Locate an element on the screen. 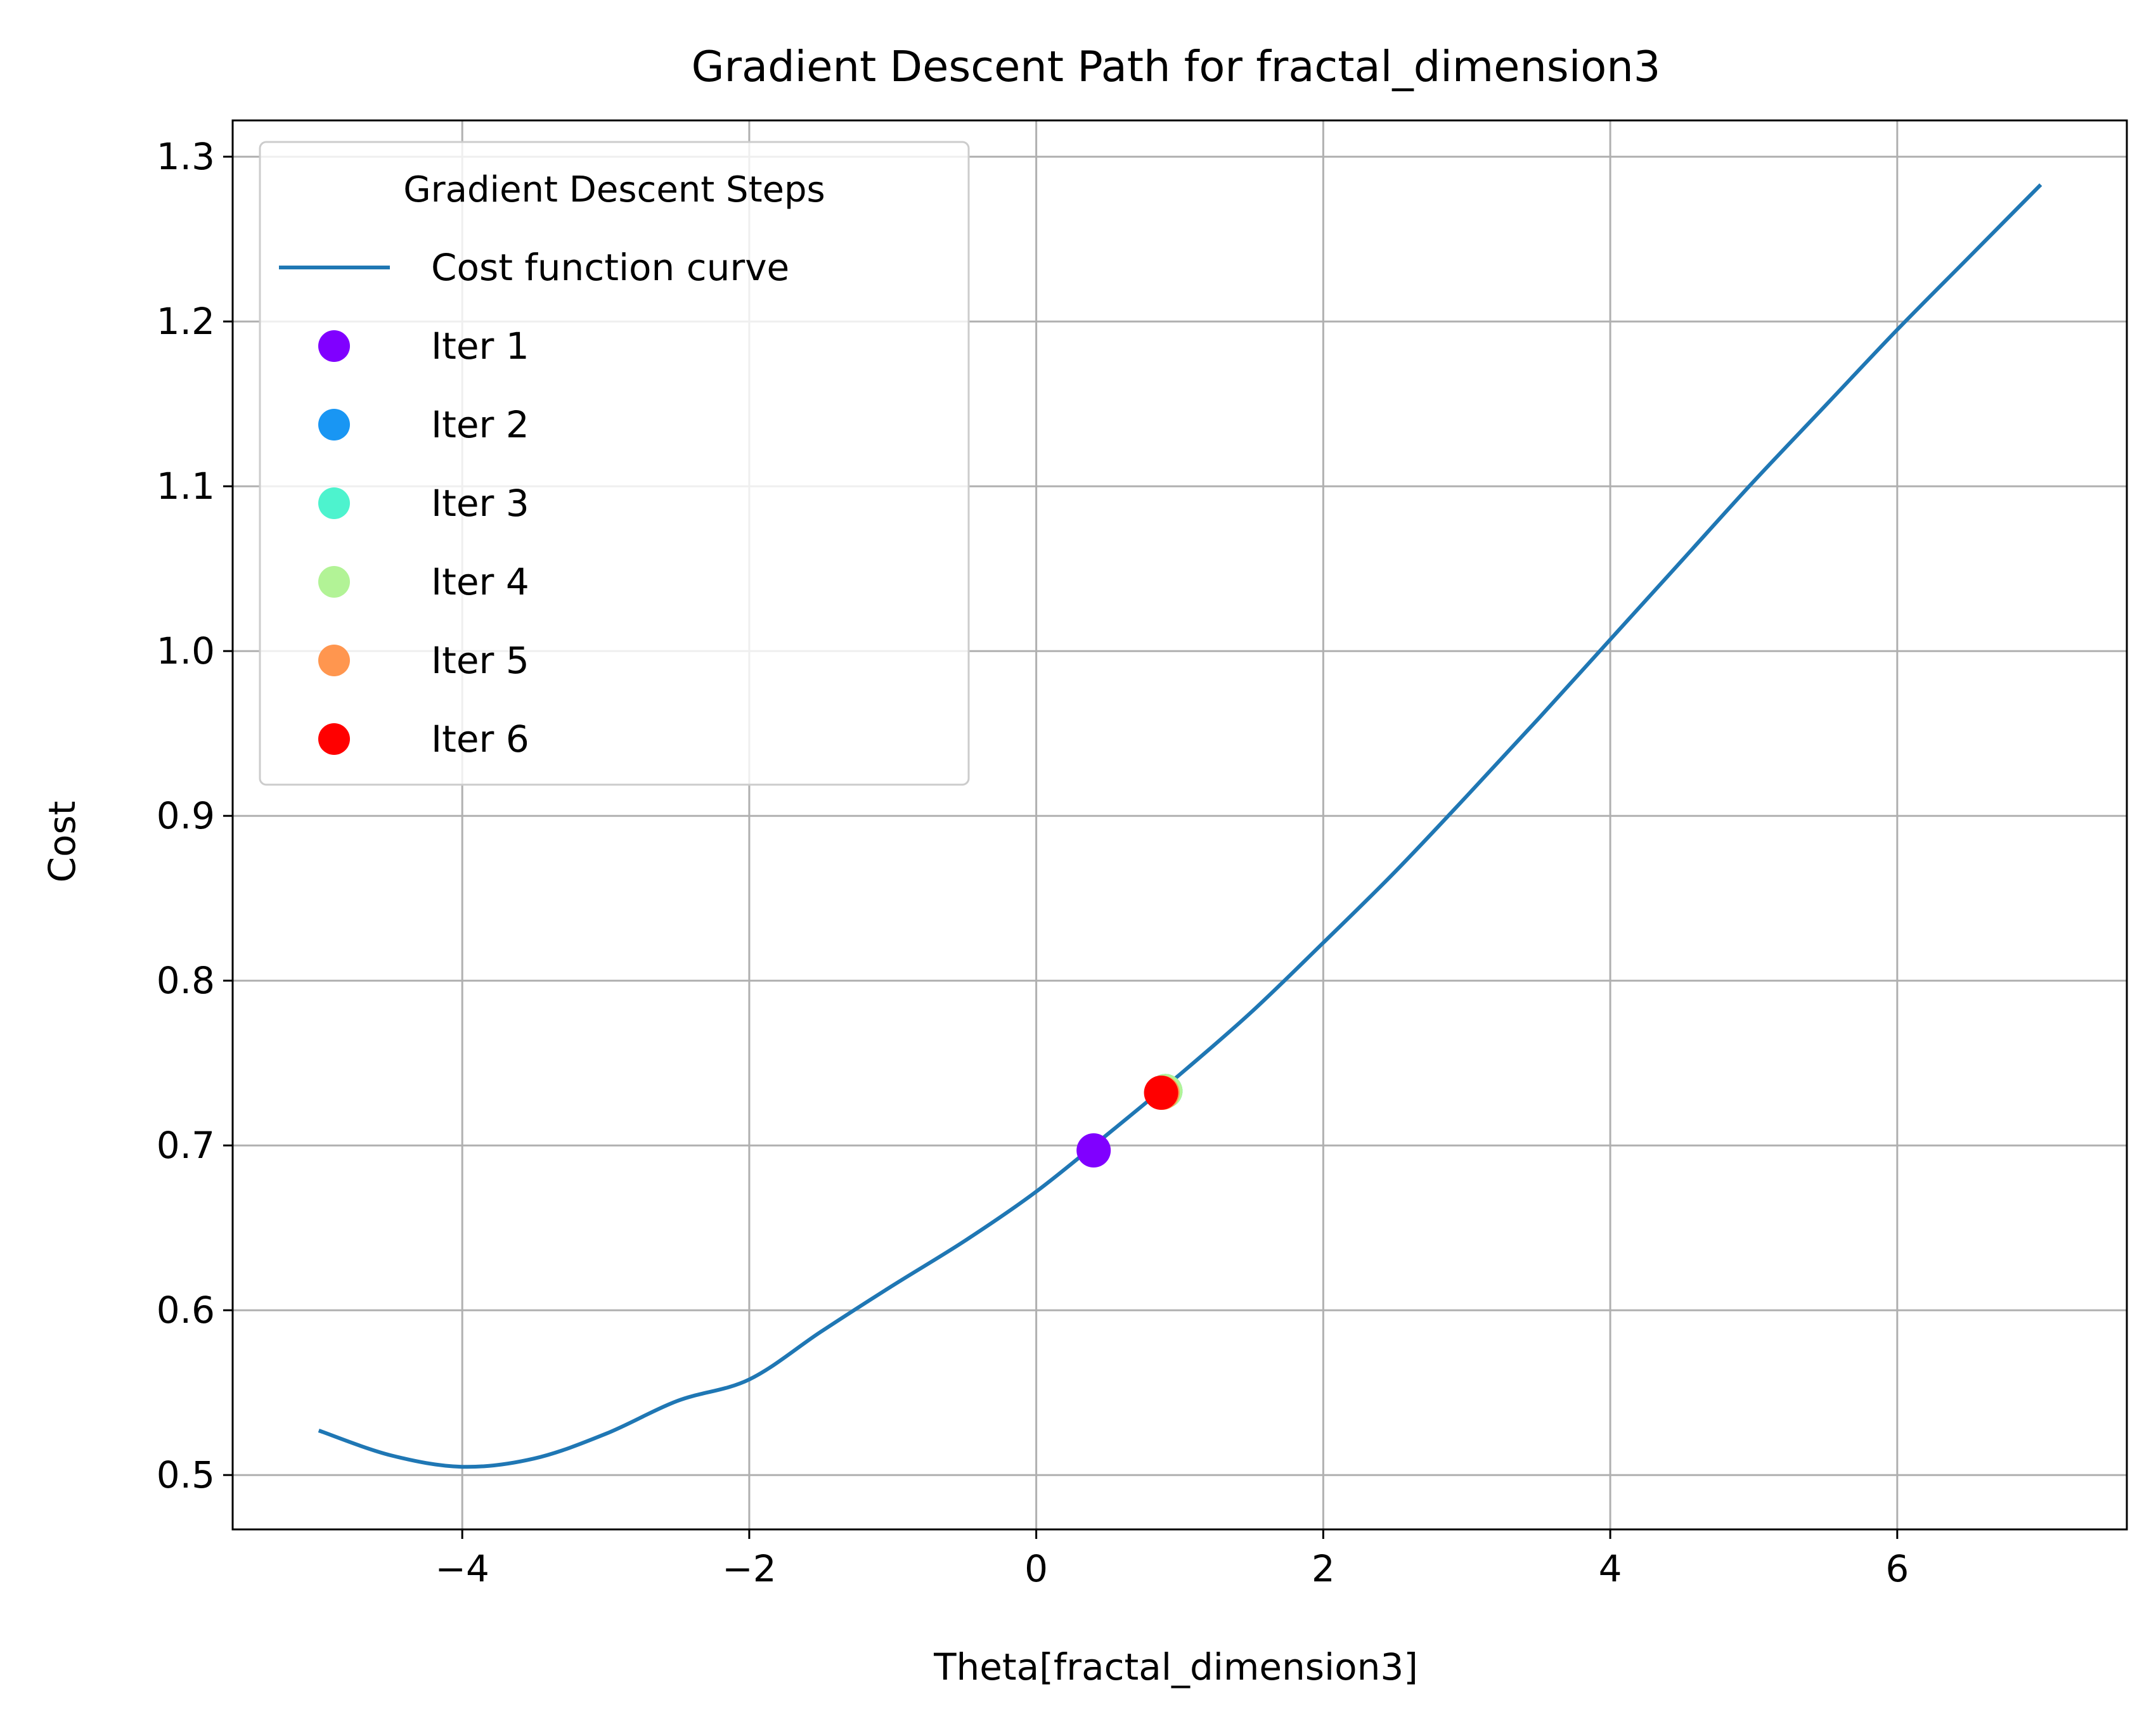  legend-iter-1-label: Iter 1 is located at coordinates (480, 346).